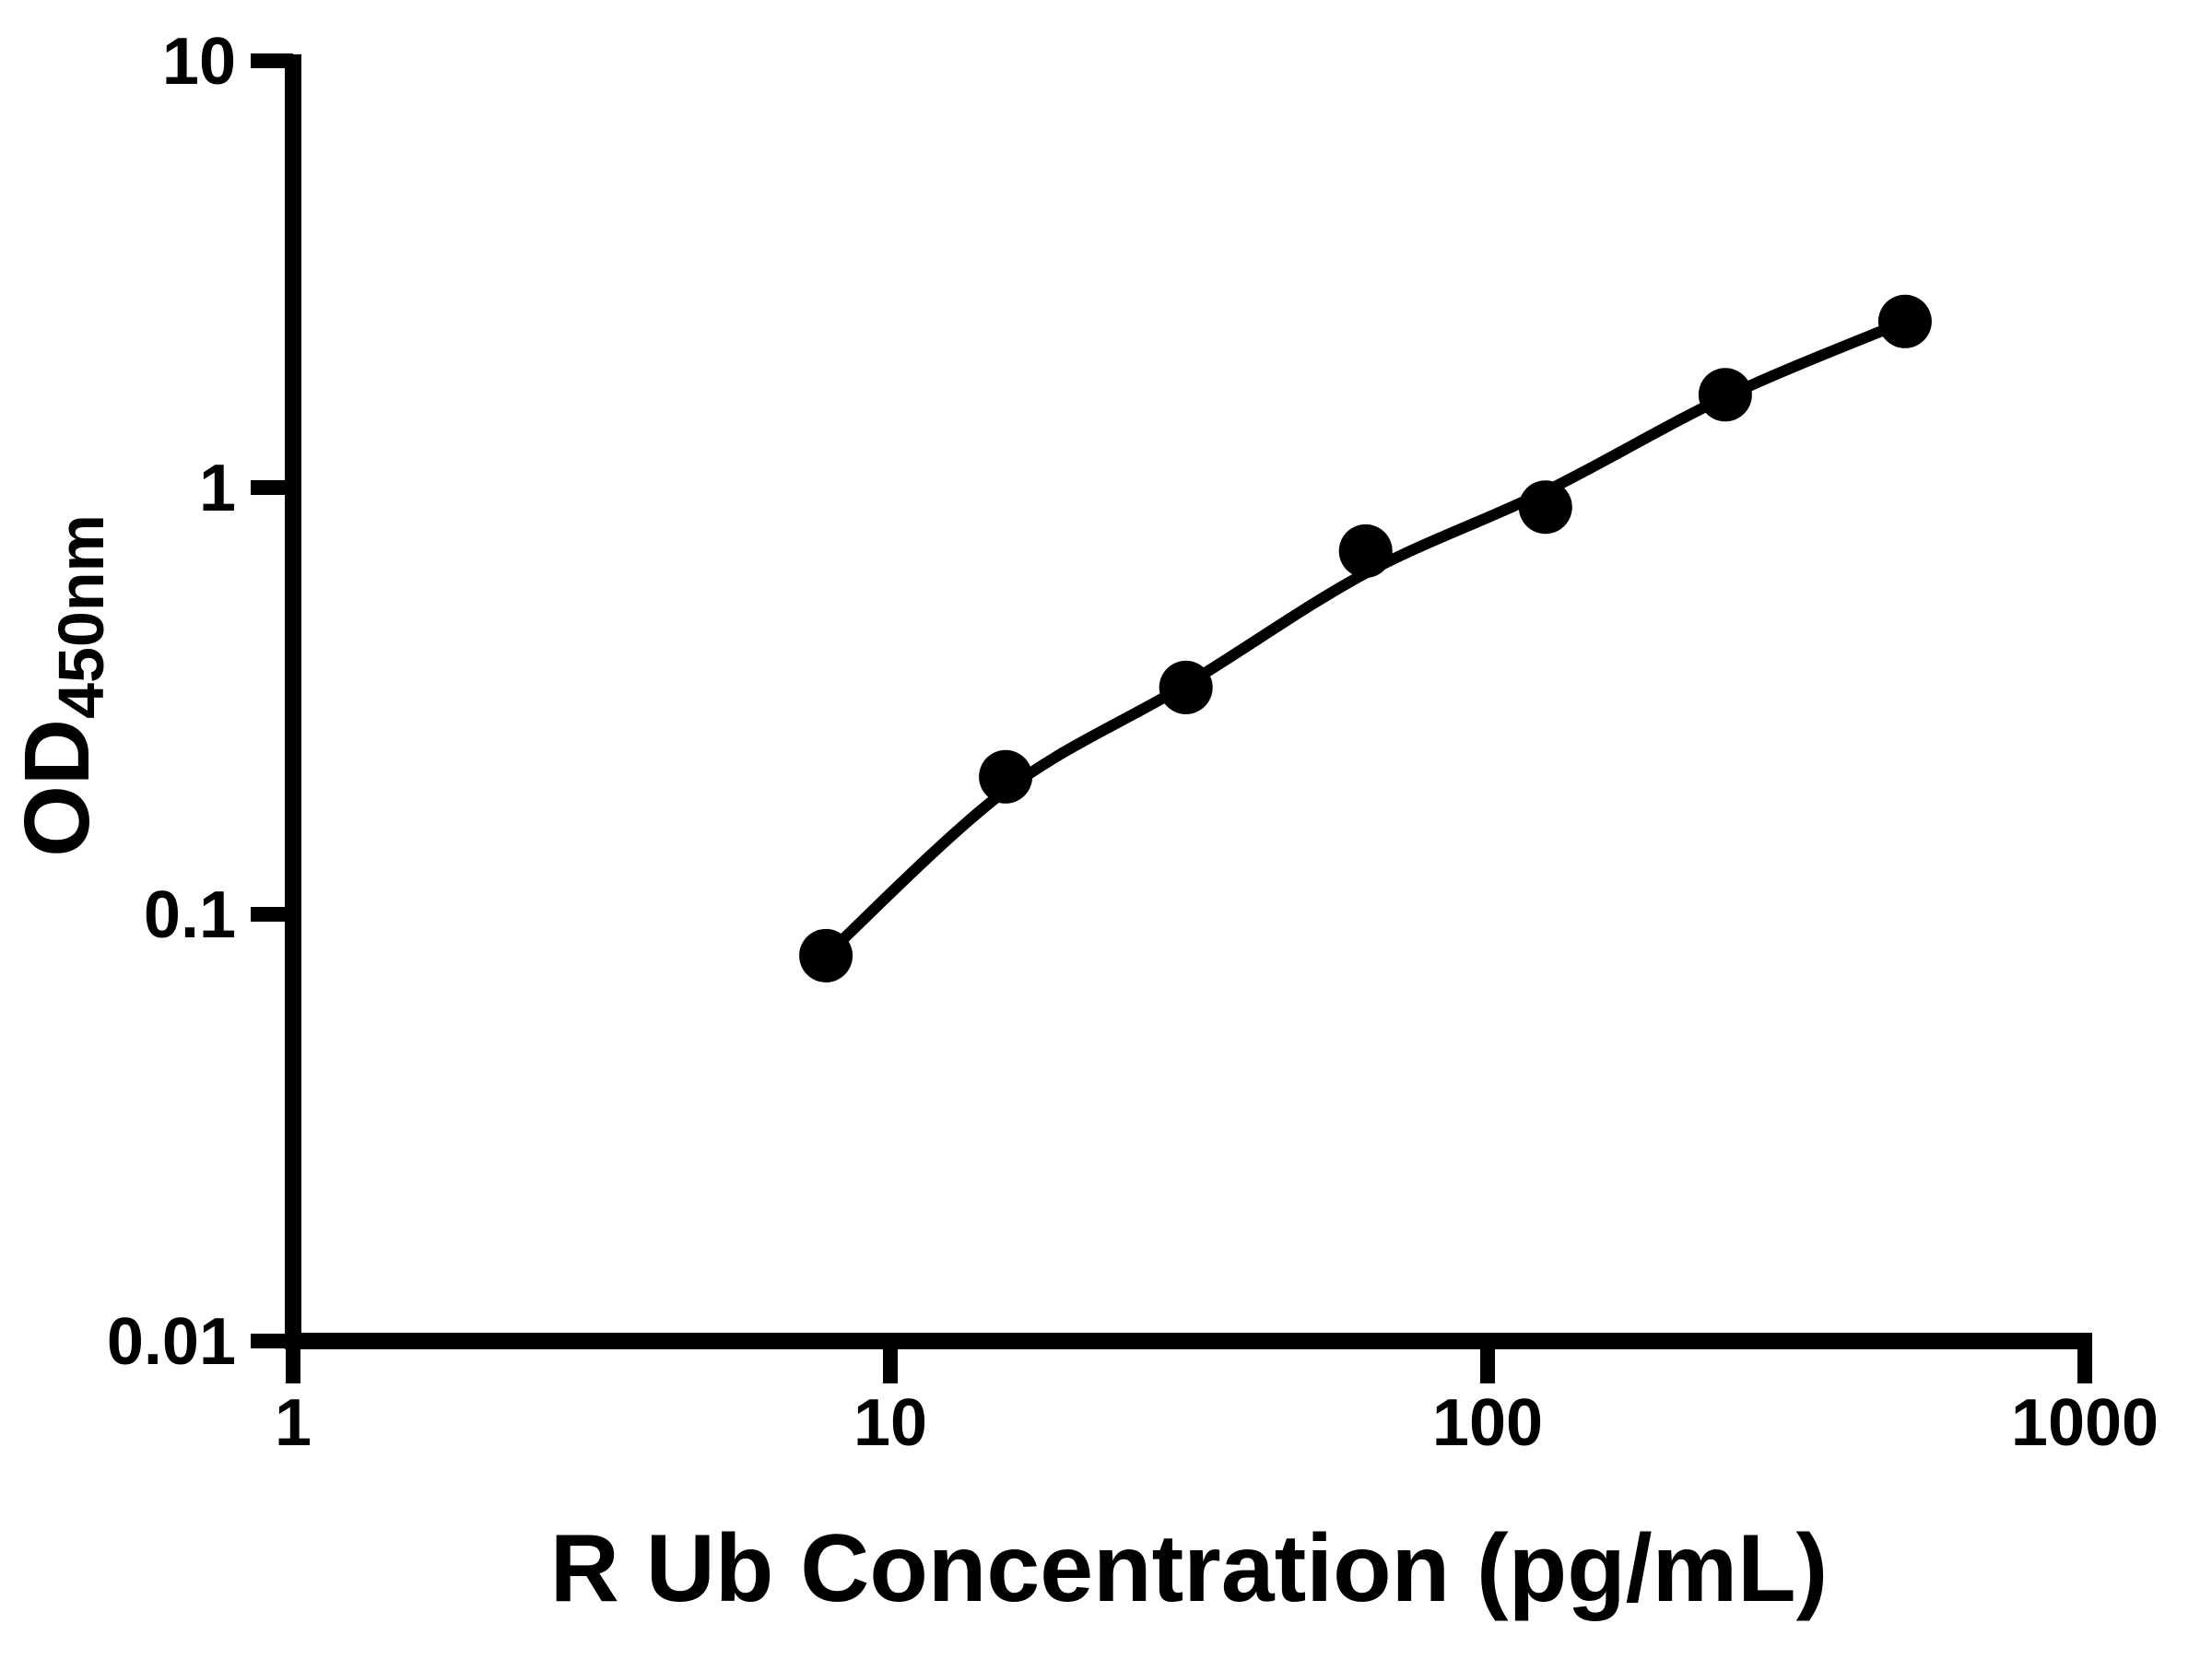 This screenshot has width=2212, height=1659. Describe the element at coordinates (171, 1342) in the screenshot. I see `y-tick-label: 0.01` at that location.